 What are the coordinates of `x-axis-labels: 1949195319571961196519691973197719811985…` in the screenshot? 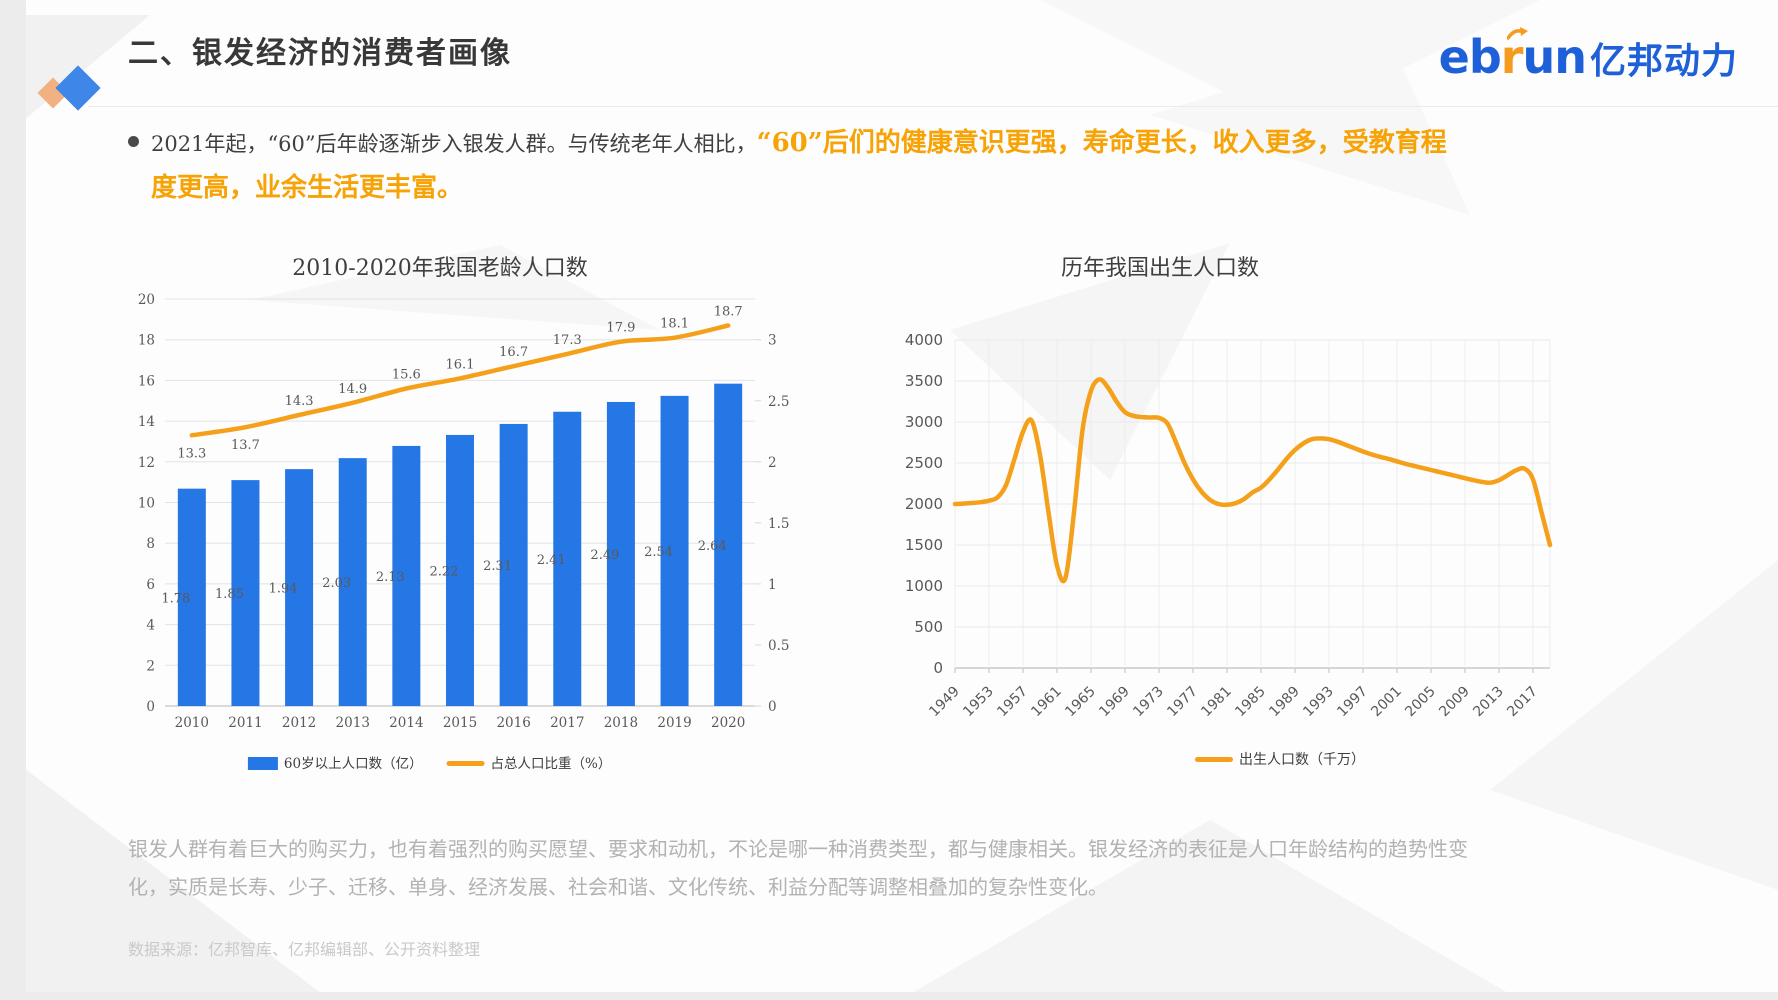 It's located at (1233, 694).